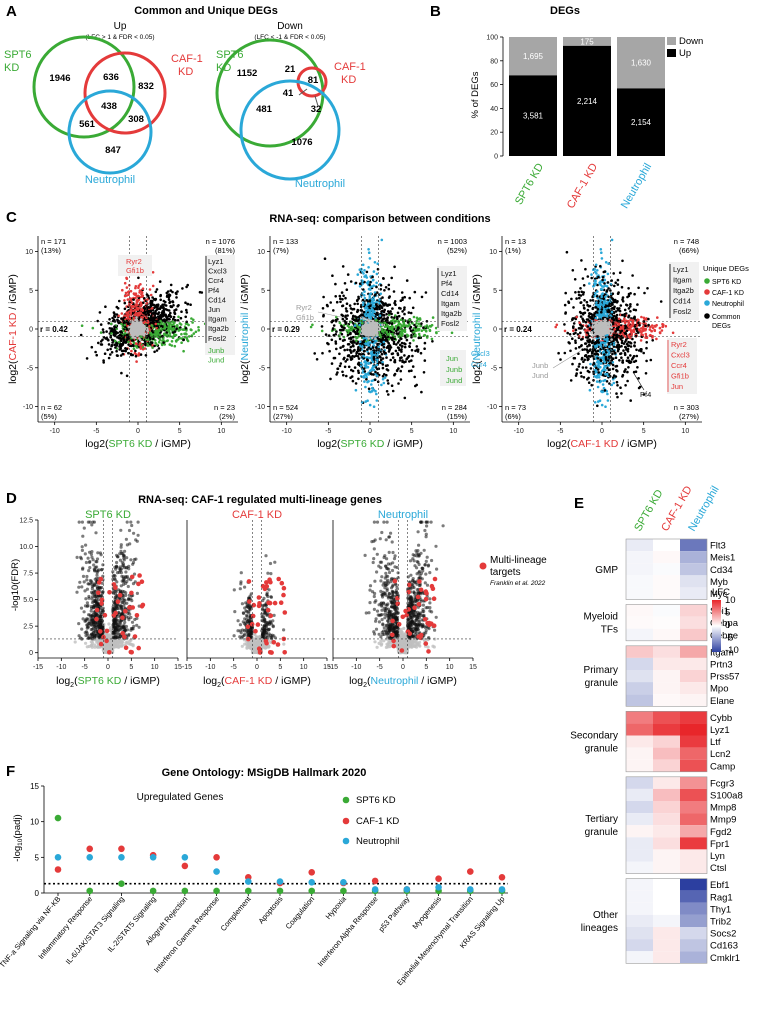 The image size is (760, 1010). I want to click on c-quadrant-tl: n = 133, so click(285, 241).